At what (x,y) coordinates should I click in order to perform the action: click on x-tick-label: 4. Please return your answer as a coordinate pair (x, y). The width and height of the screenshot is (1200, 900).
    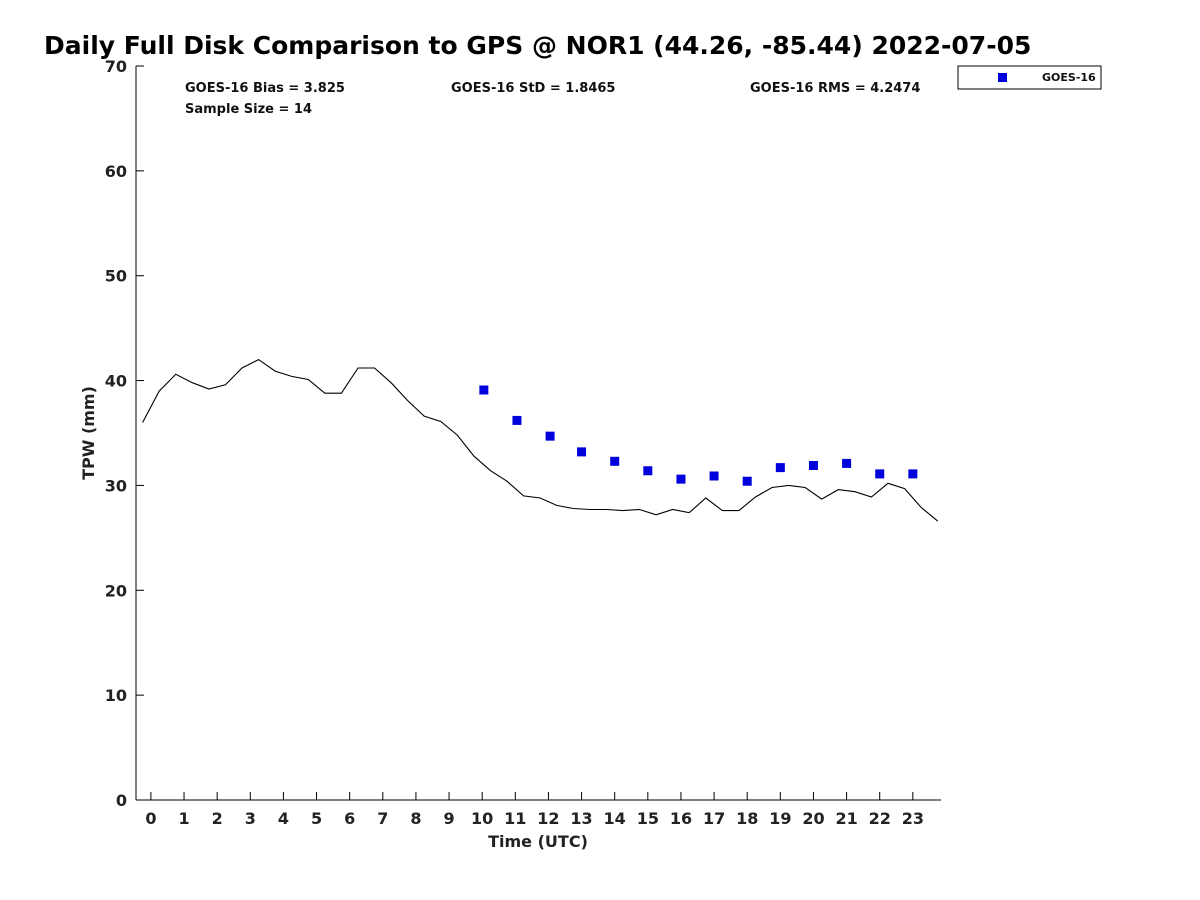
    Looking at the image, I should click on (283, 818).